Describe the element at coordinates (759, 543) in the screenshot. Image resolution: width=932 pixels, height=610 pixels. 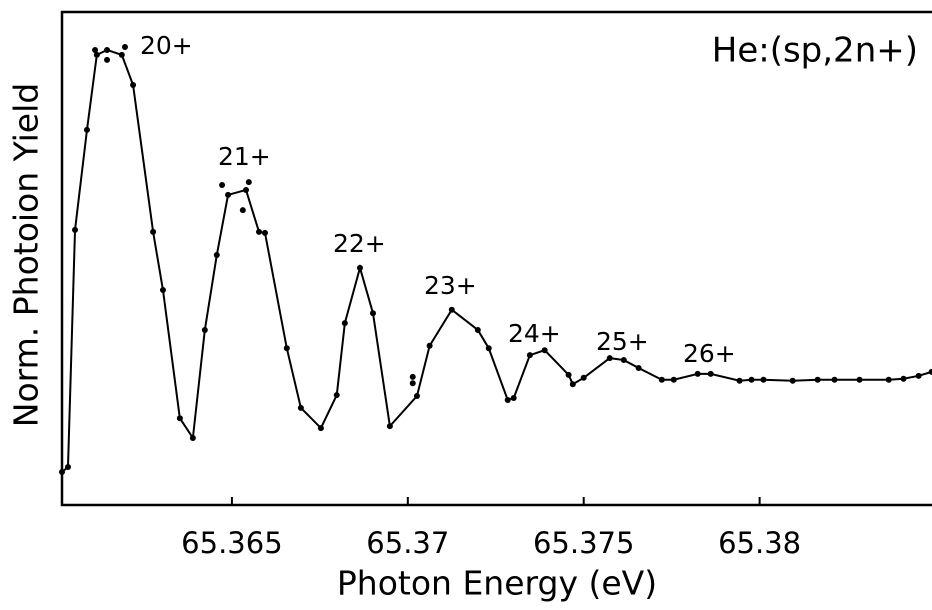
I see `x-tick-label: 65.38` at that location.